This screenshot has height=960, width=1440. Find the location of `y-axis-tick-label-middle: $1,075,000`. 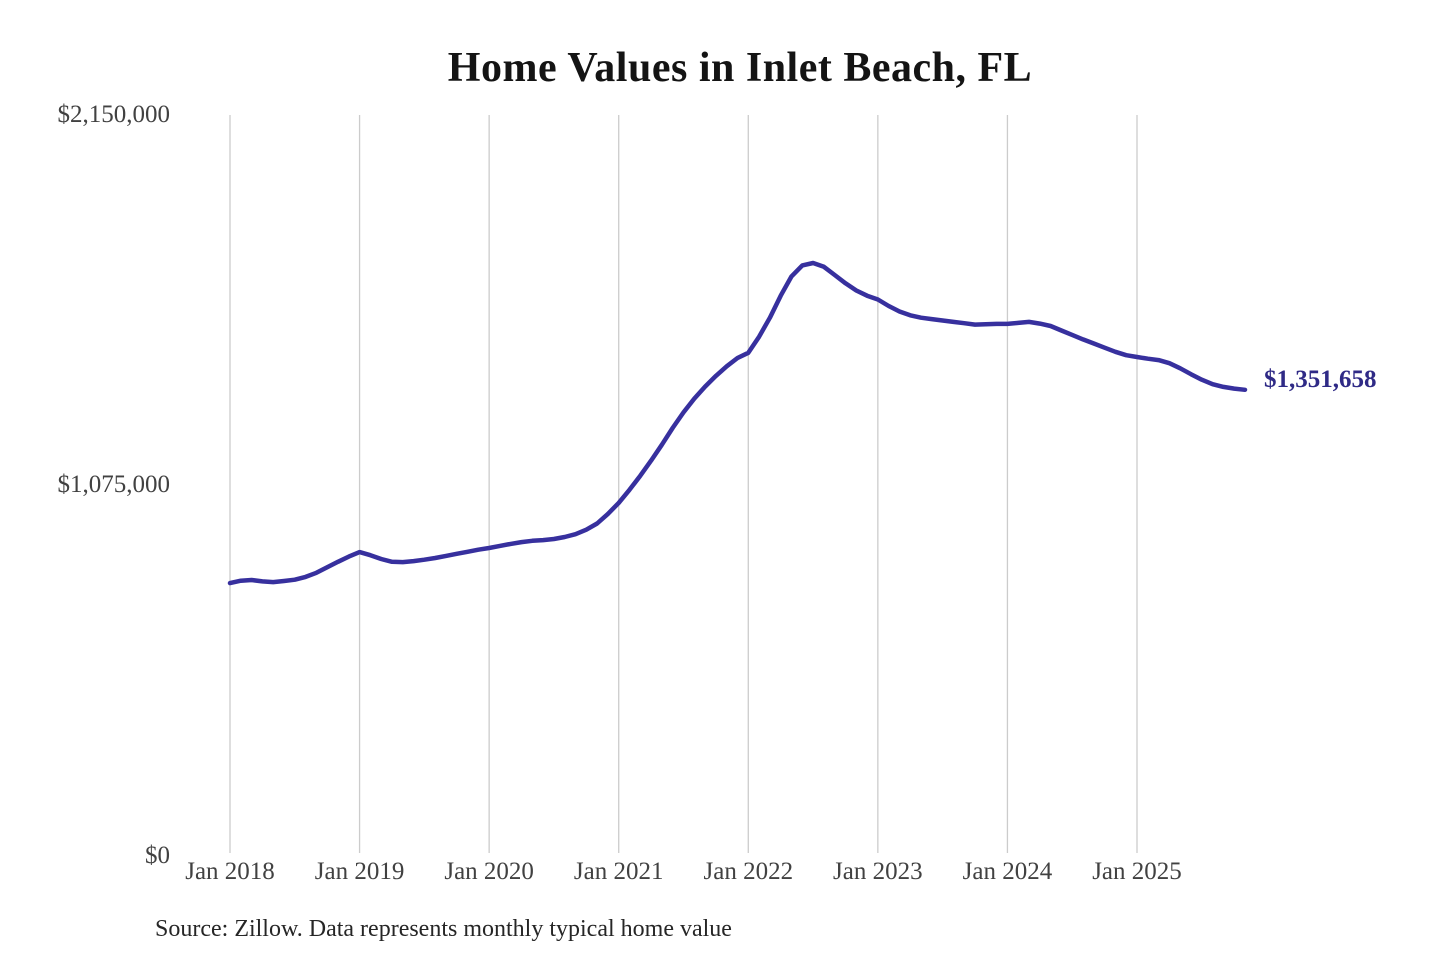

y-axis-tick-label-middle: $1,075,000 is located at coordinates (114, 484).